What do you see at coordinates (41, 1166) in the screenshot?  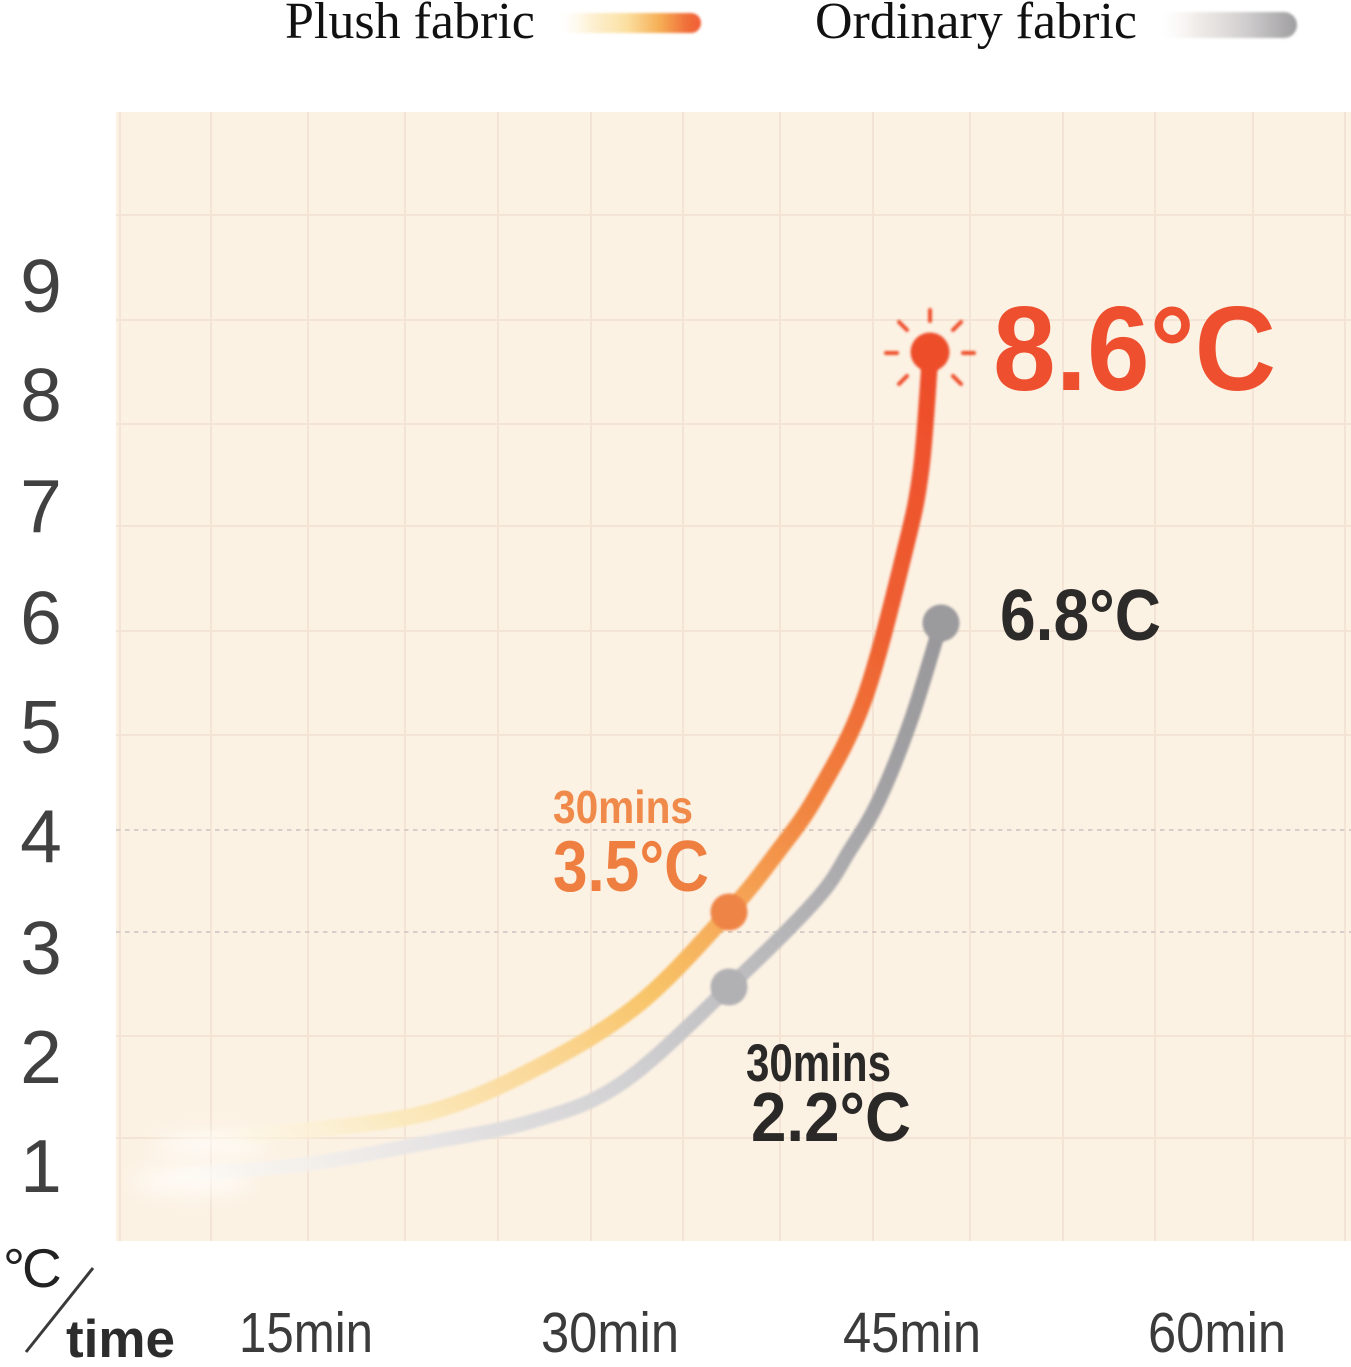 I see `svg-text: 1` at bounding box center [41, 1166].